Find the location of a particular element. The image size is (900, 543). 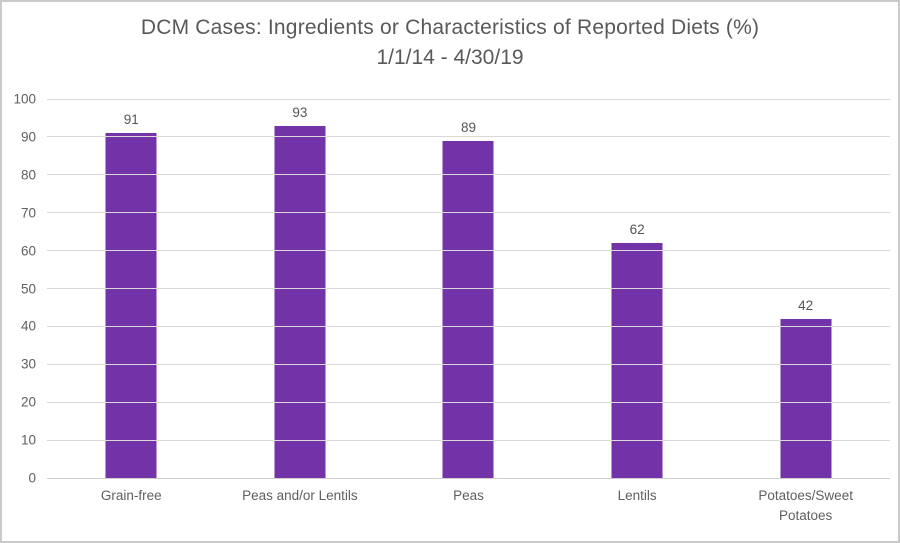

x-category-label: Grain-free is located at coordinates (131, 495).